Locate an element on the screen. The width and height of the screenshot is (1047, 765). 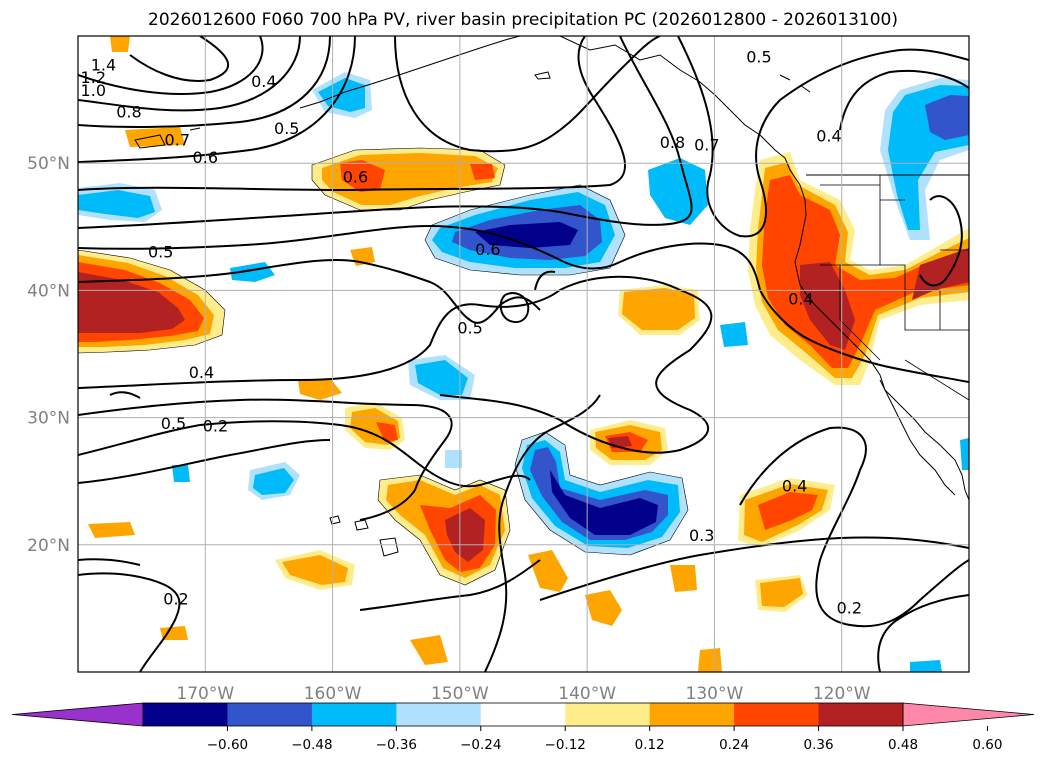
lat-tick-label: 20°N is located at coordinates (48, 546).